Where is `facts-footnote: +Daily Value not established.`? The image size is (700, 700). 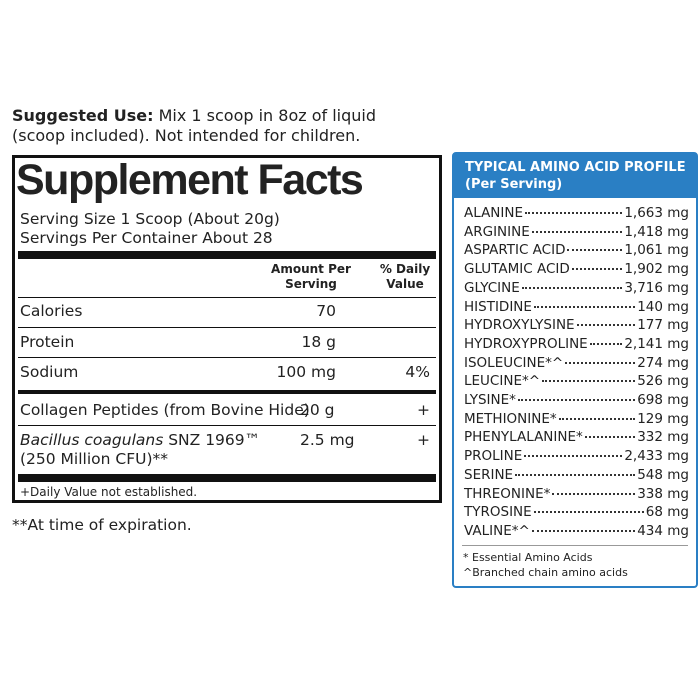 facts-footnote: +Daily Value not established. is located at coordinates (109, 492).